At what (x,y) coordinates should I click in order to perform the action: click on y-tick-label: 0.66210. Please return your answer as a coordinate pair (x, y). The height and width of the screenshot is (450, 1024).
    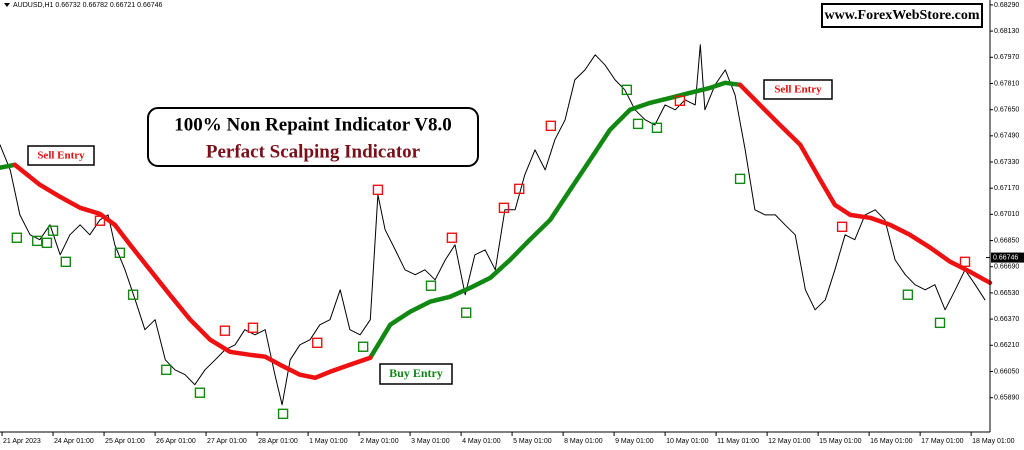
    Looking at the image, I should click on (1006, 345).